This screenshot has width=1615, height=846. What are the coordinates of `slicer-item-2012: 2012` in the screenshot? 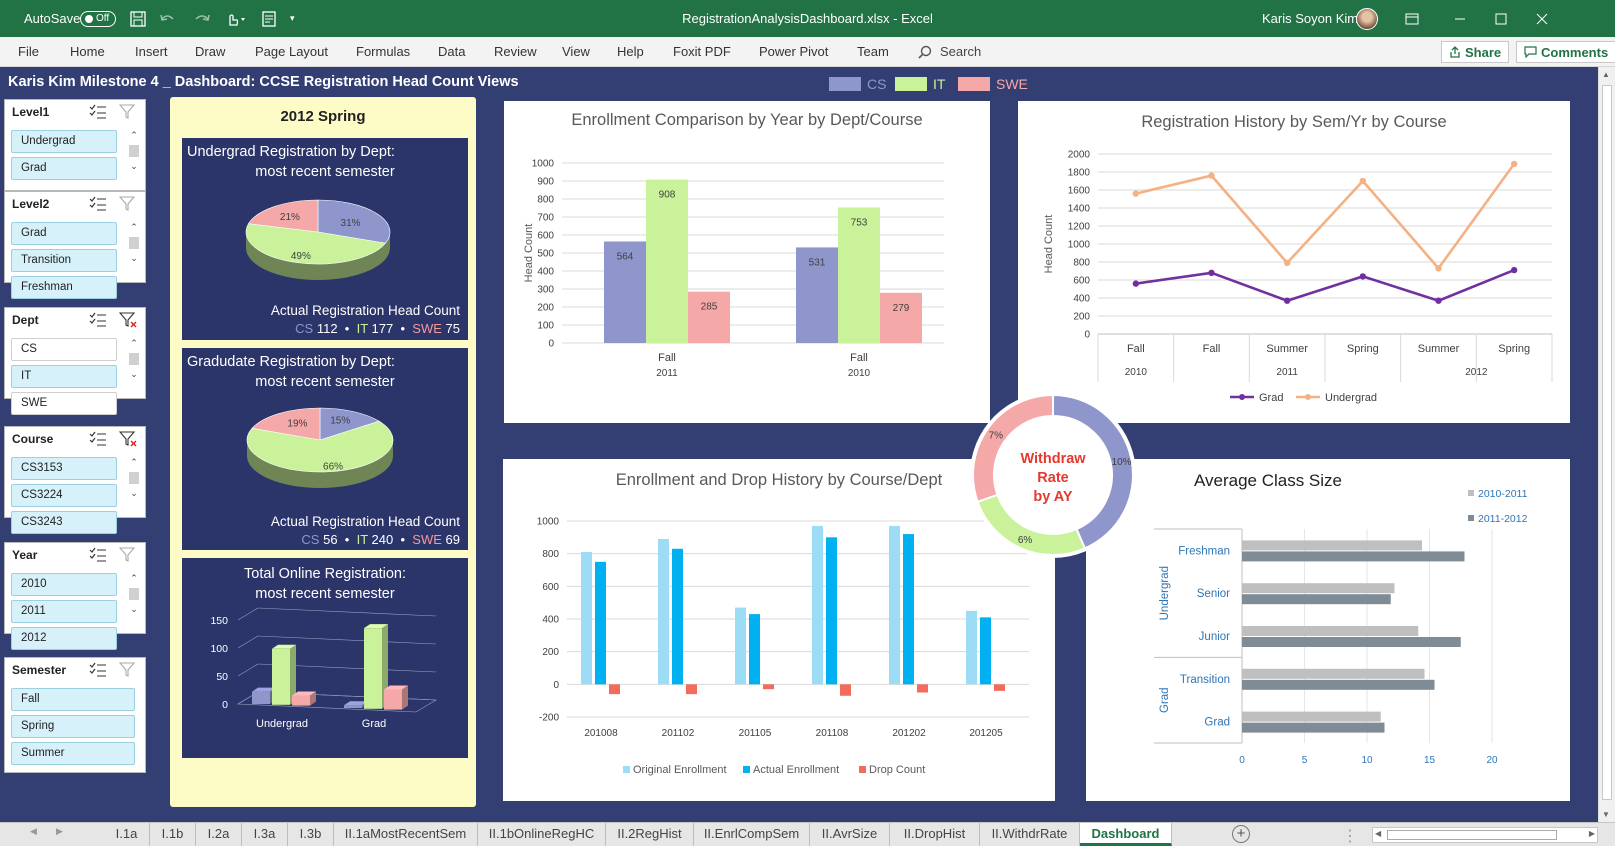 It's located at (64, 638).